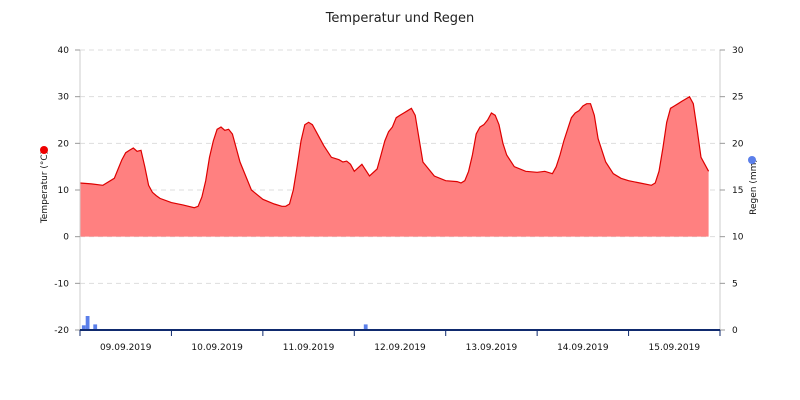 The height and width of the screenshot is (400, 800). What do you see at coordinates (675, 348) in the screenshot?
I see `x-tick-label: 15.09.2019` at bounding box center [675, 348].